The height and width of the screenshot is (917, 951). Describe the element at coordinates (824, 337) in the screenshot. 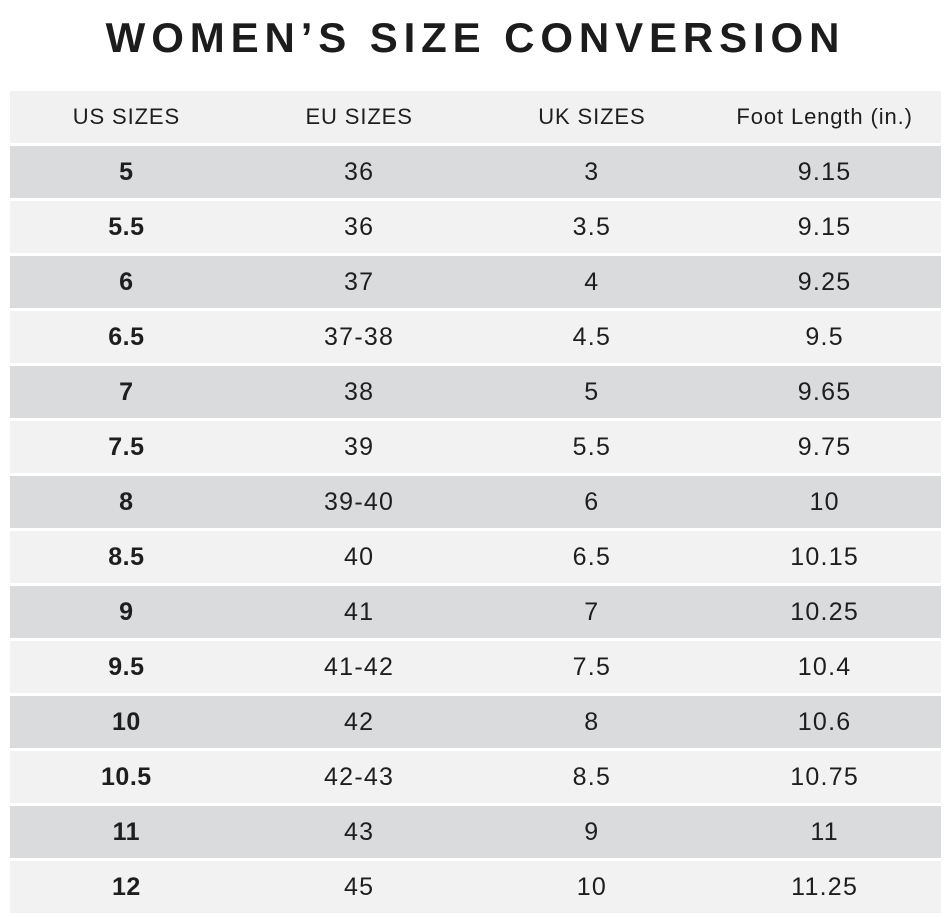

I see `table-cell-foot-length: 9.5` at that location.